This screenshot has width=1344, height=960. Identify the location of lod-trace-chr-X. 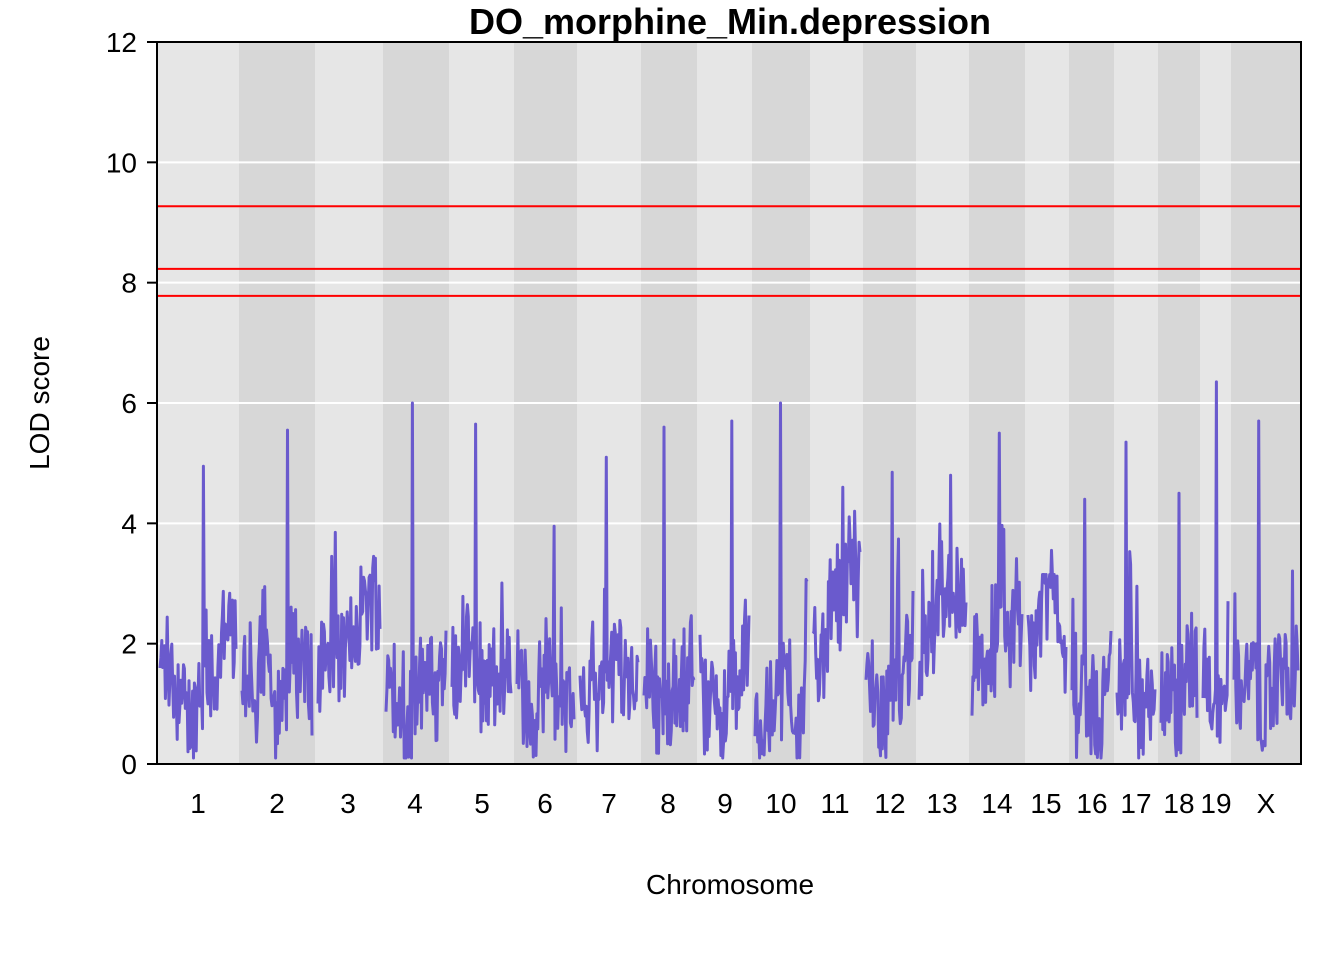
(1266, 585).